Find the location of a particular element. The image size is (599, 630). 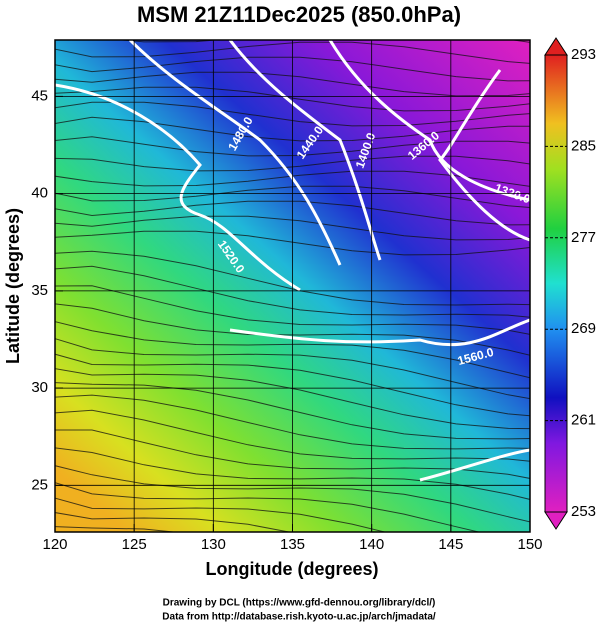

y-tick-label: 45 is located at coordinates (39, 95).